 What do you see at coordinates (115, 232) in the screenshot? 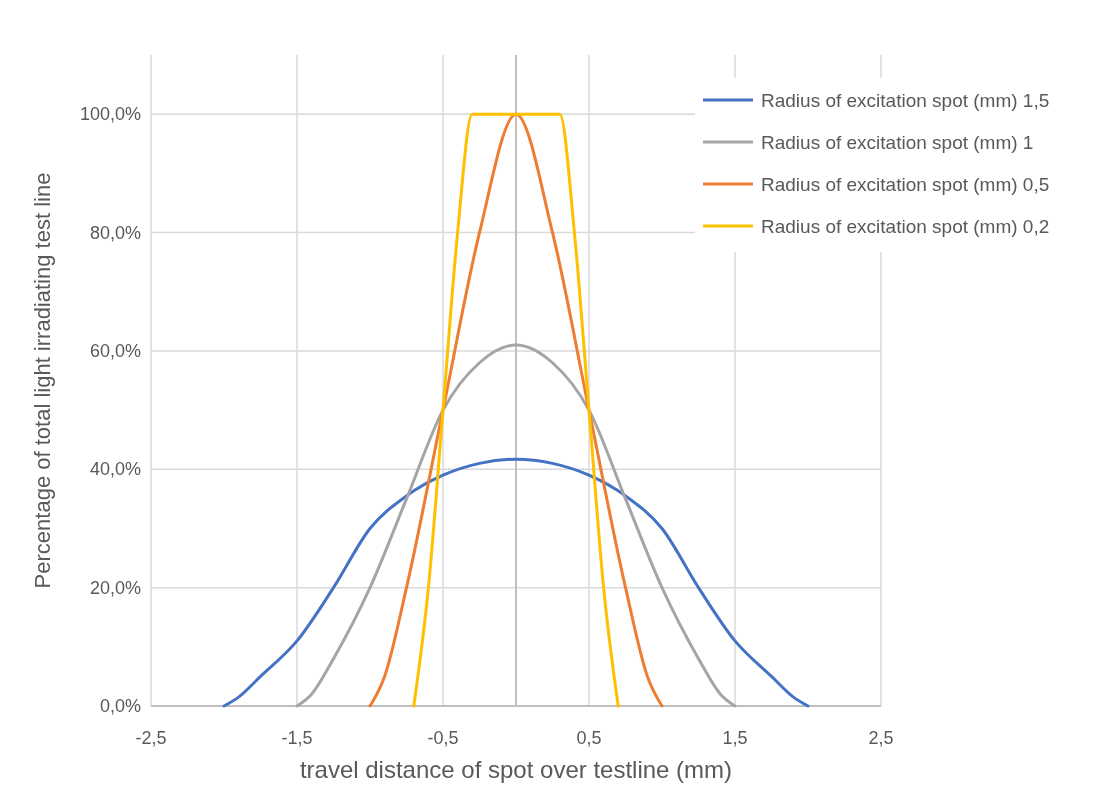
I see `y-tick-label: 80,0%` at bounding box center [115, 232].